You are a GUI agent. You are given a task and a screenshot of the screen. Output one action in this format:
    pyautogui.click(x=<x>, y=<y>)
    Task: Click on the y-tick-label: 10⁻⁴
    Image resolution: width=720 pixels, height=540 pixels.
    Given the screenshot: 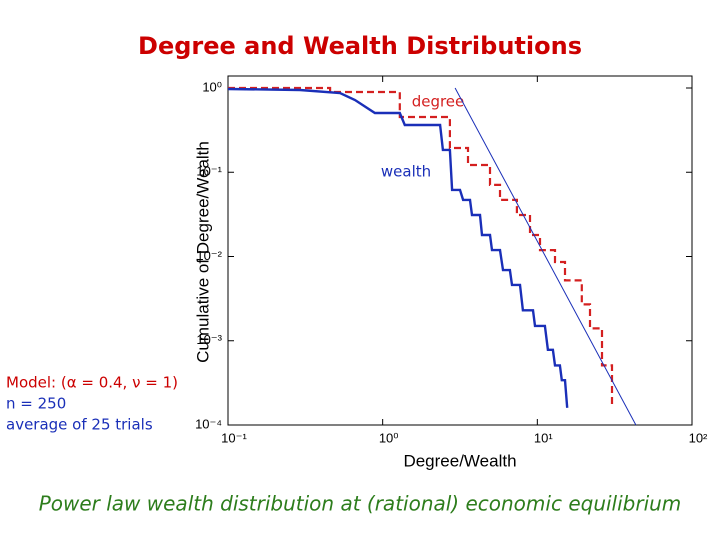 What is the action you would take?
    pyautogui.click(x=208, y=423)
    